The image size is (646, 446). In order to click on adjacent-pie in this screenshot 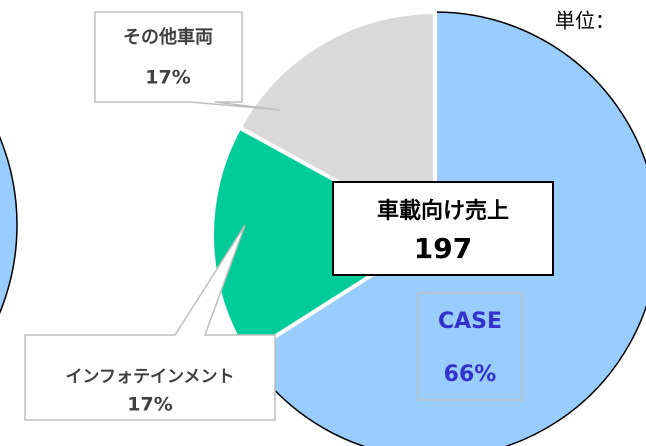, I will do `click(9, 225)`.